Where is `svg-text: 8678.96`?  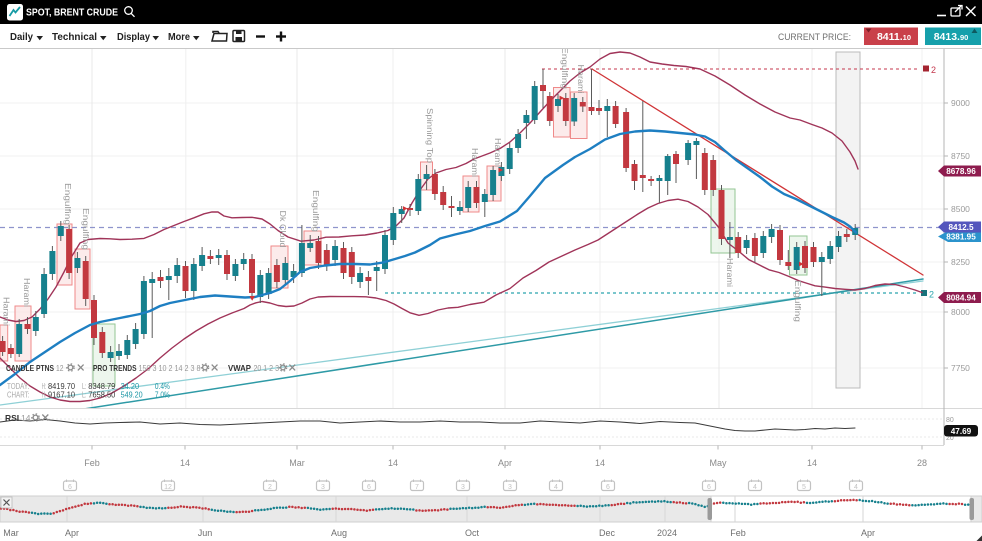
svg-text: 8678.96 is located at coordinates (961, 171).